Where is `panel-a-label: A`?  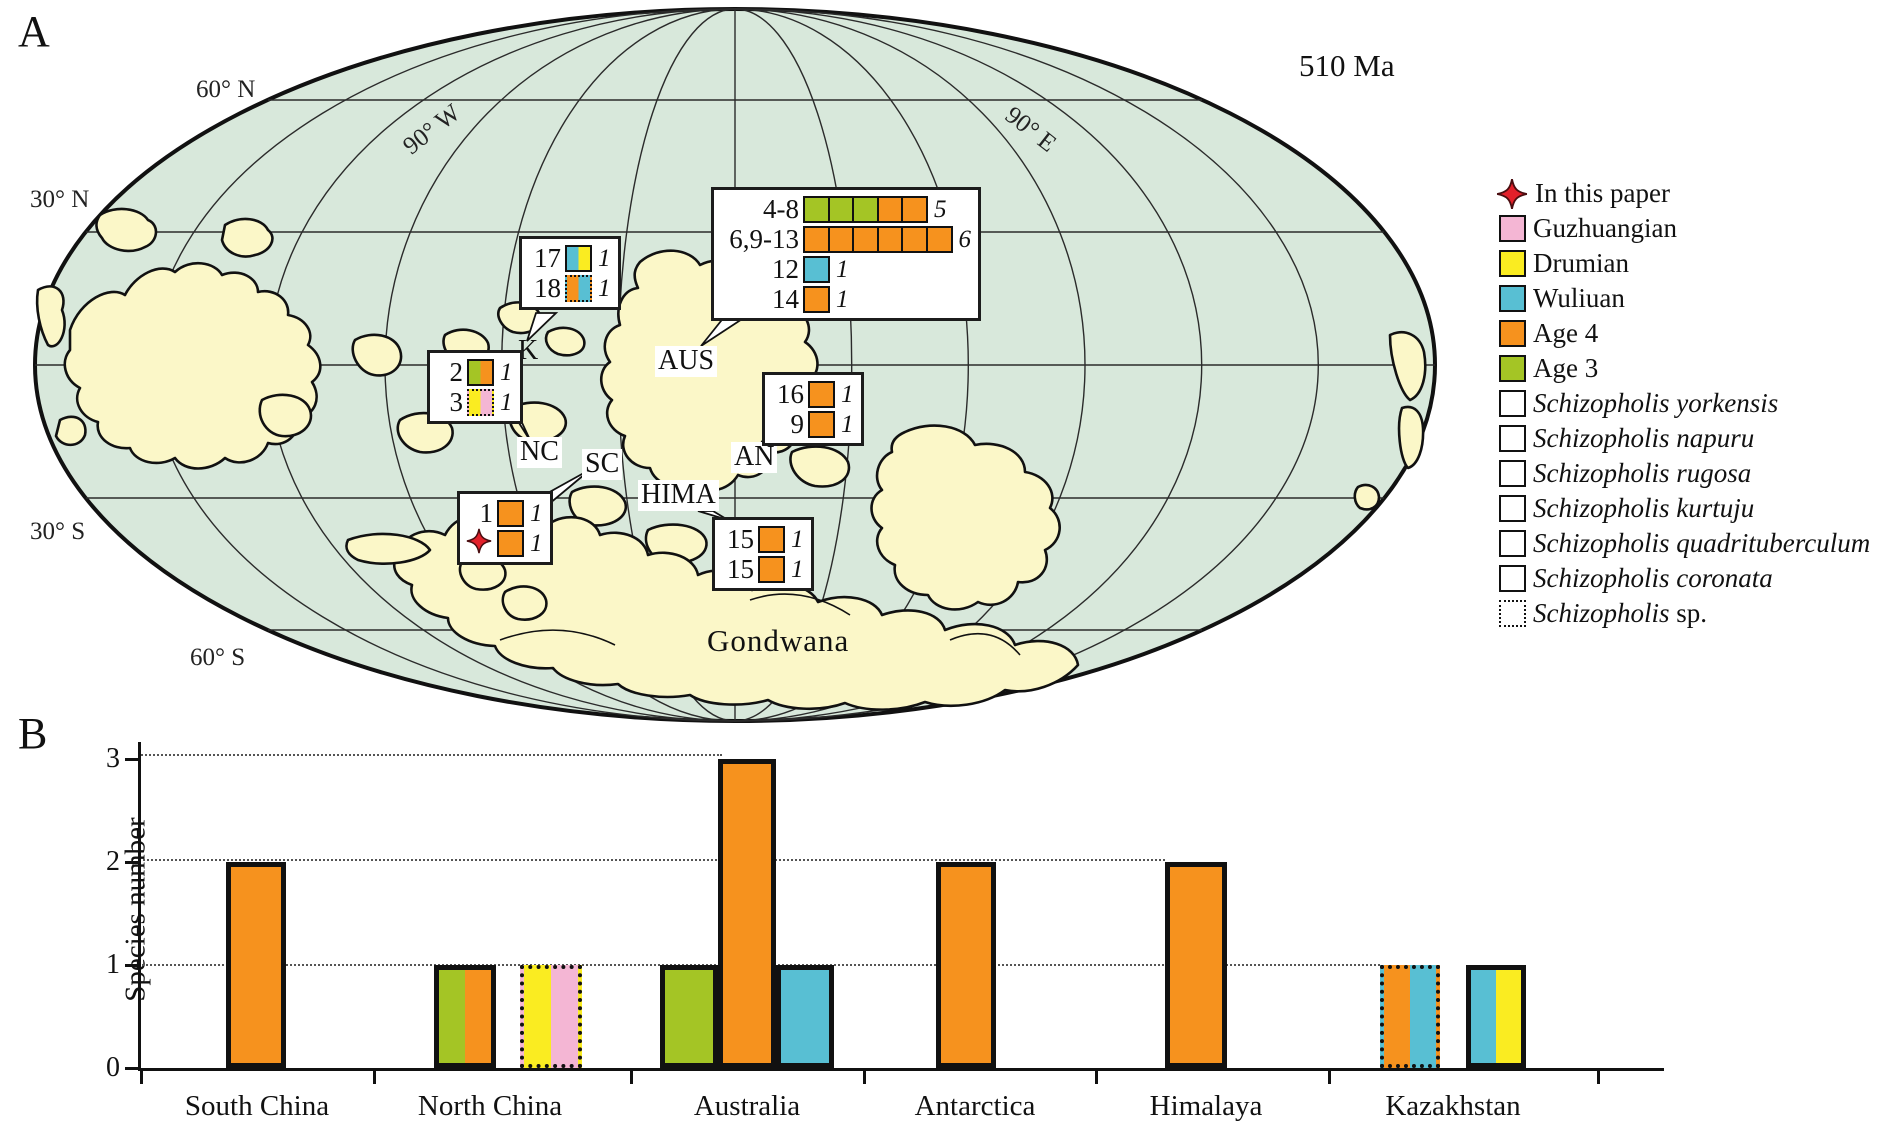
panel-a-label: A is located at coordinates (34, 31).